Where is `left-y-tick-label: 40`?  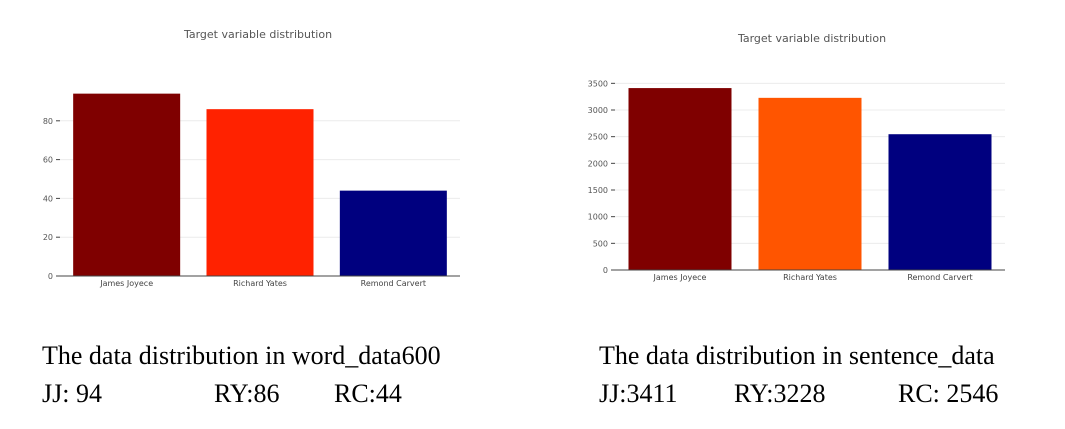 left-y-tick-label: 40 is located at coordinates (48, 198).